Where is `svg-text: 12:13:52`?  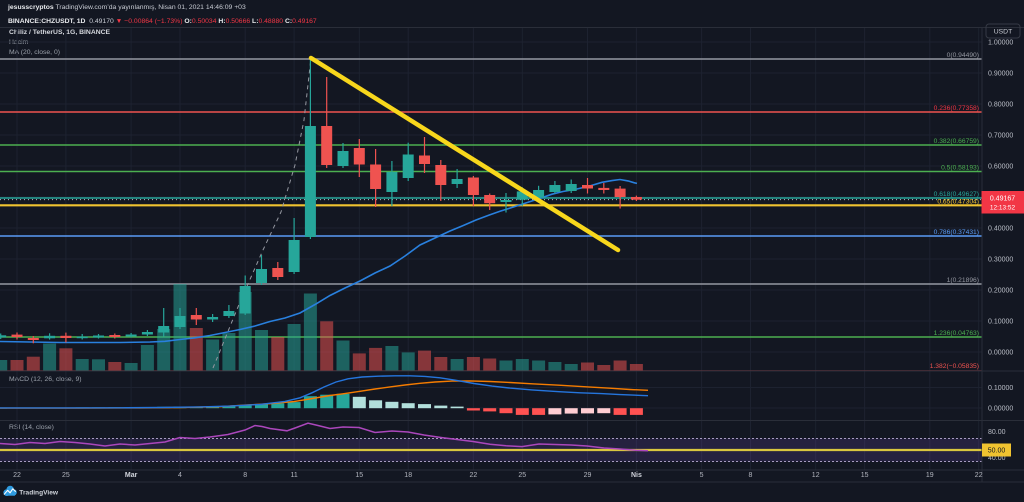 svg-text: 12:13:52 is located at coordinates (1003, 208).